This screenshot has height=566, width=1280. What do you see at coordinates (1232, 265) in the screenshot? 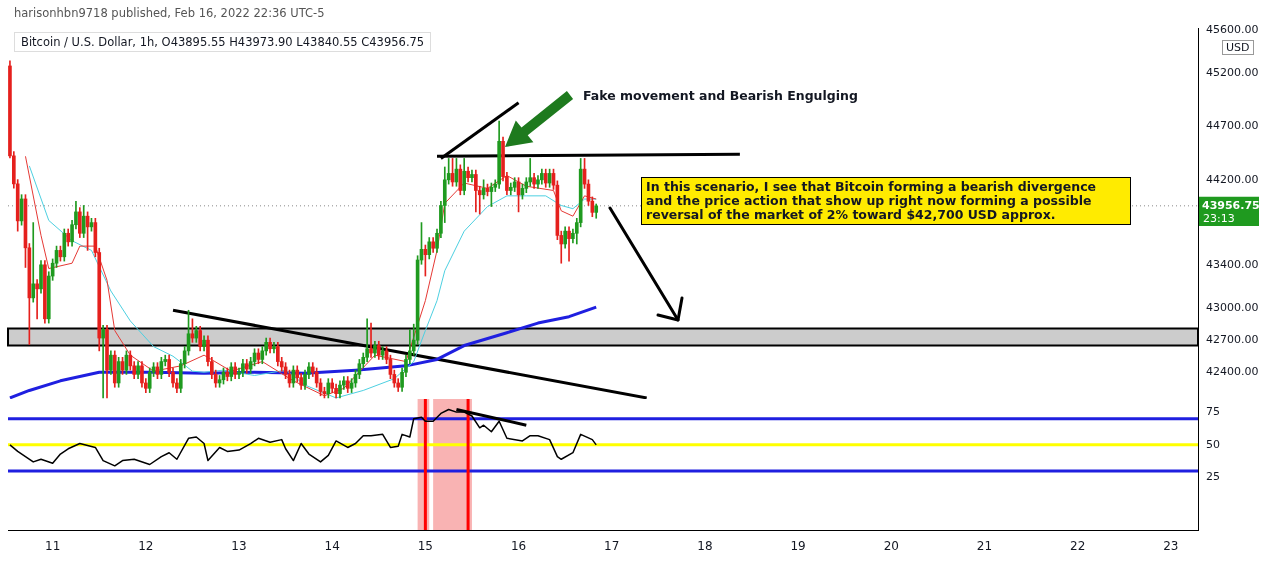
I see `y-tick-label: 43400.00` at bounding box center [1232, 265].